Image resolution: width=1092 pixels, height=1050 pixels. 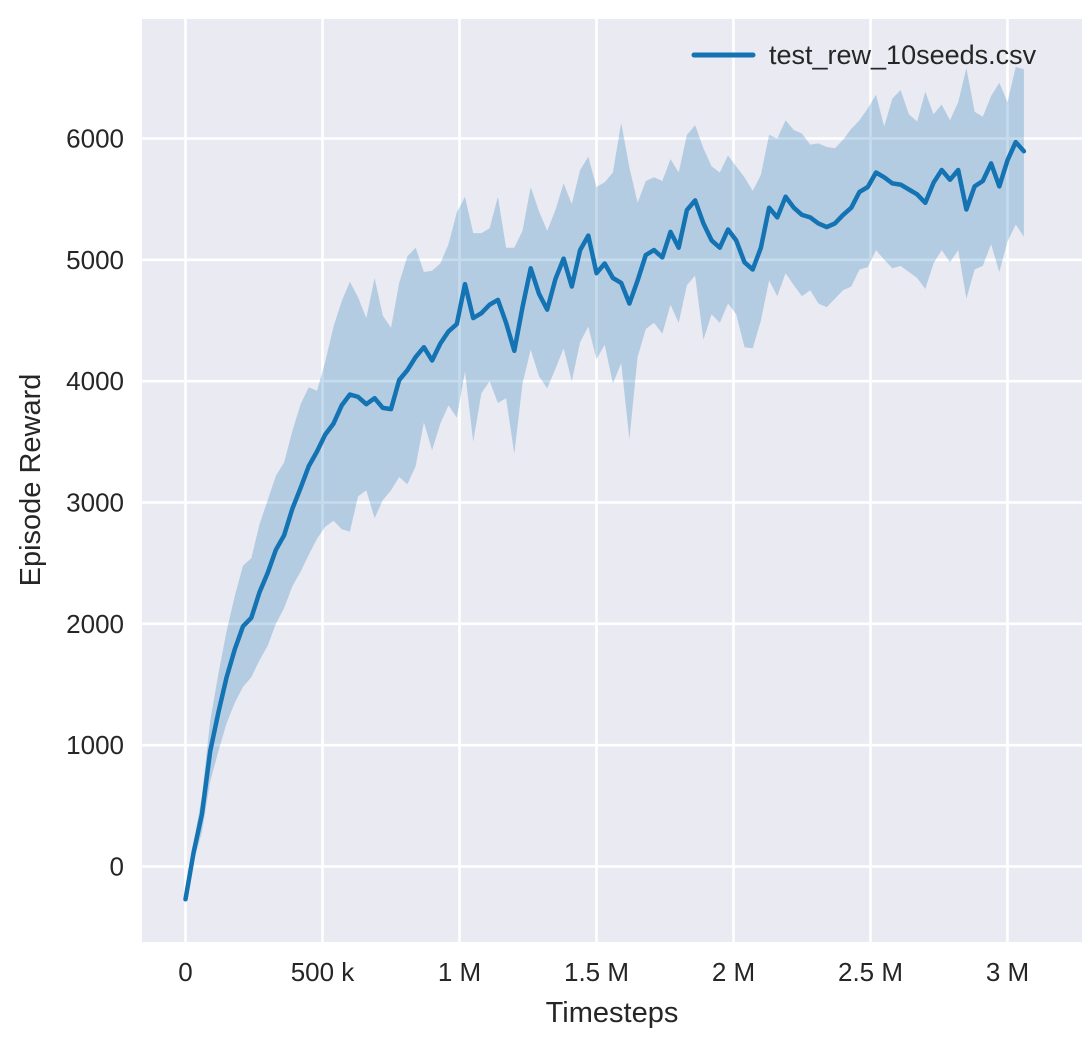 What do you see at coordinates (185, 972) in the screenshot?
I see `x-tick-label: 0` at bounding box center [185, 972].